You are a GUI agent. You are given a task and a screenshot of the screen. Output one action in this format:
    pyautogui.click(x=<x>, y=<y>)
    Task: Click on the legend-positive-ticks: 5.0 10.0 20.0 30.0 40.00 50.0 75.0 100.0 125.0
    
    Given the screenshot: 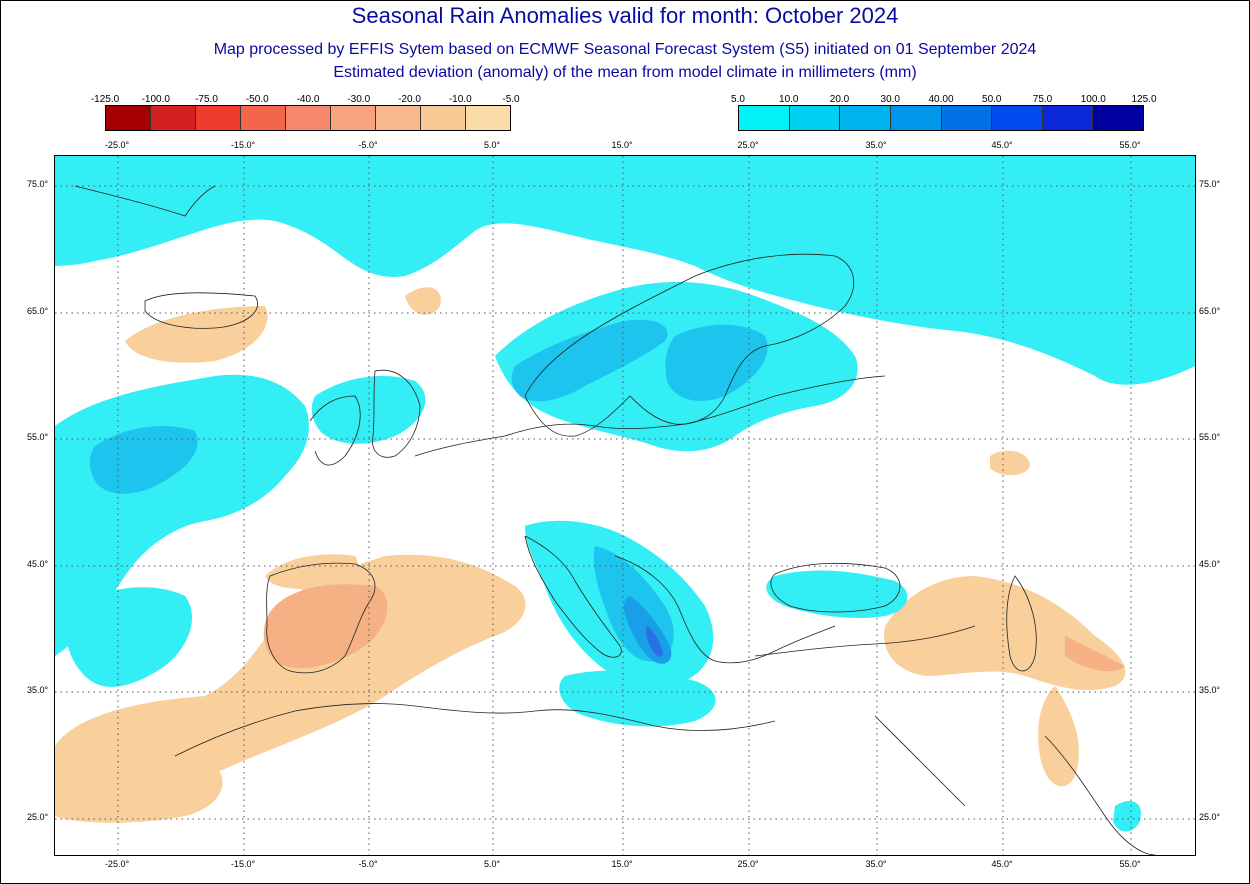 What is the action you would take?
    pyautogui.click(x=943, y=99)
    